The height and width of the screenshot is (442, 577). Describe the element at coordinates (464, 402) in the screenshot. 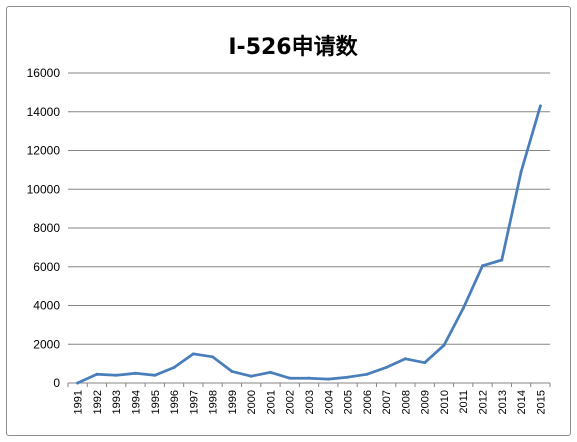

I see `x-tick-label: 2011` at that location.